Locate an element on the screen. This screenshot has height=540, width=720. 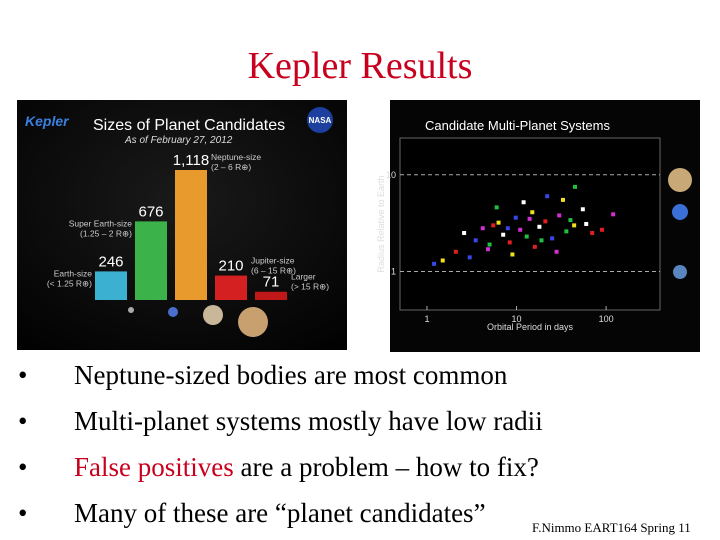
category-range: (< 1.25 R⊕) is located at coordinates (69, 283).